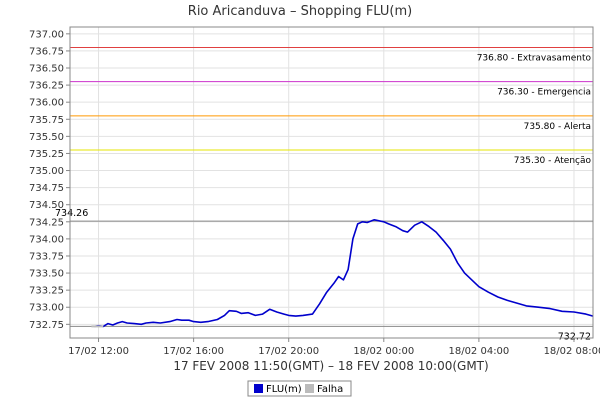 The height and width of the screenshot is (400, 600). What do you see at coordinates (46, 188) in the screenshot?
I see `y-tick-label: 734.75` at bounding box center [46, 188].